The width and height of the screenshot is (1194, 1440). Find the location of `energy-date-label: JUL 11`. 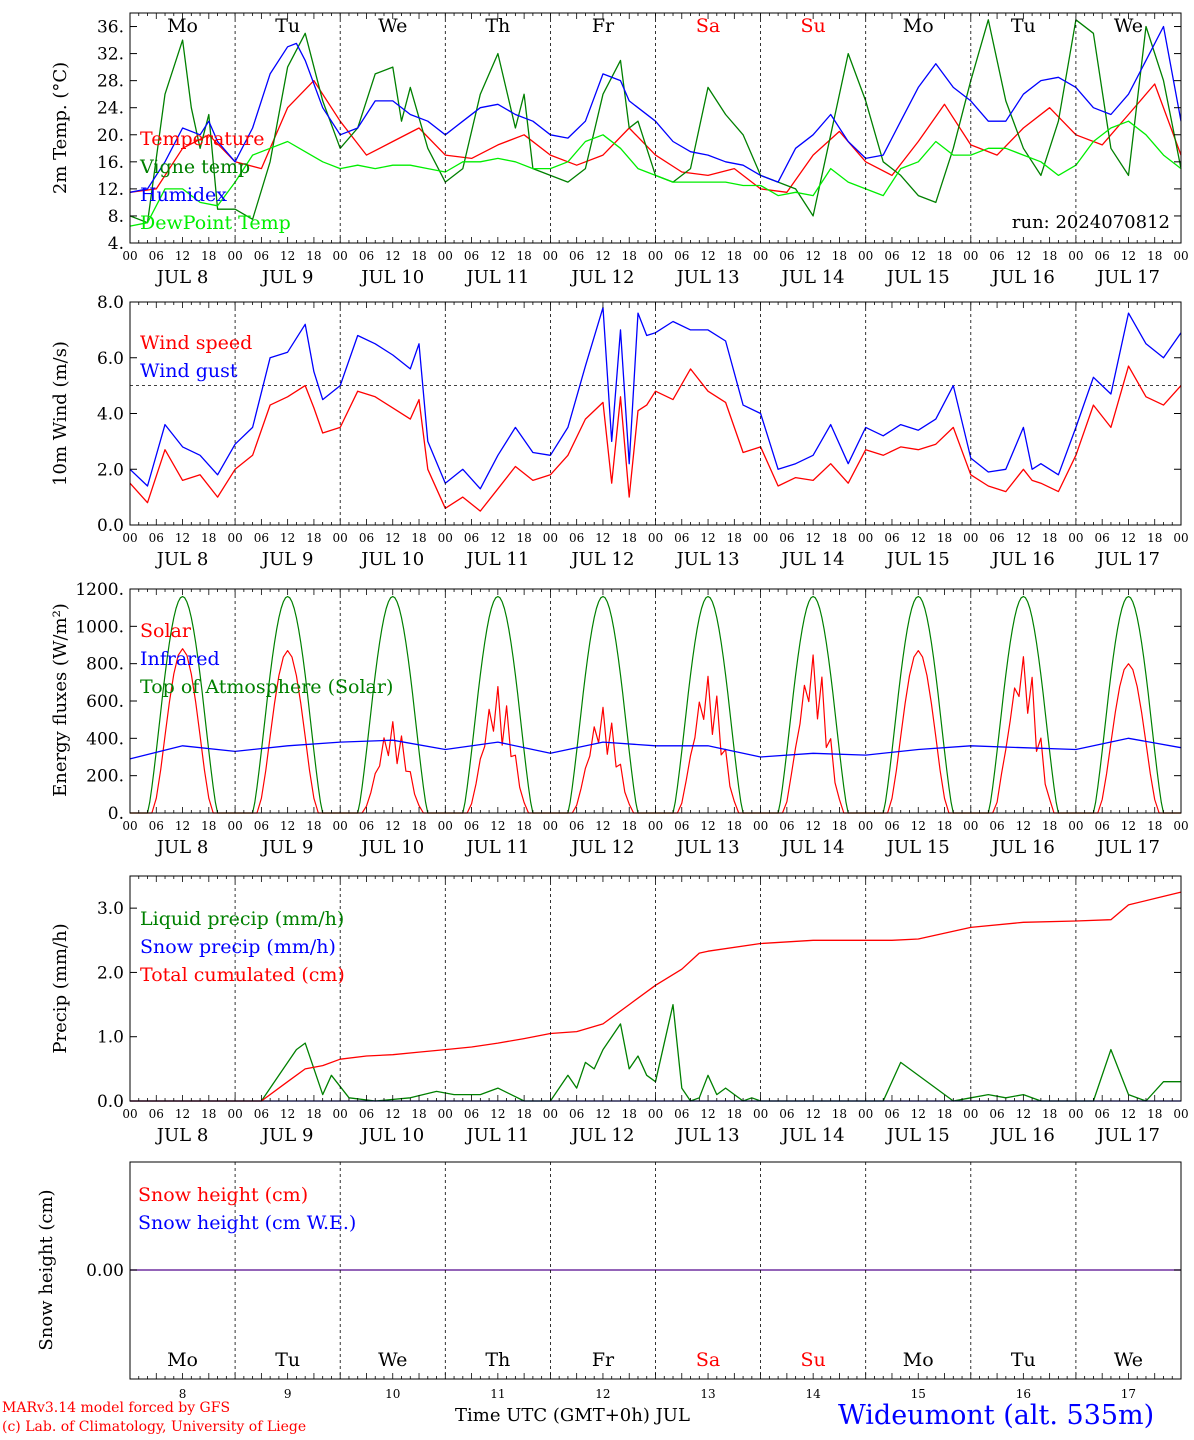

energy-date-label: JUL 11 is located at coordinates (496, 847).